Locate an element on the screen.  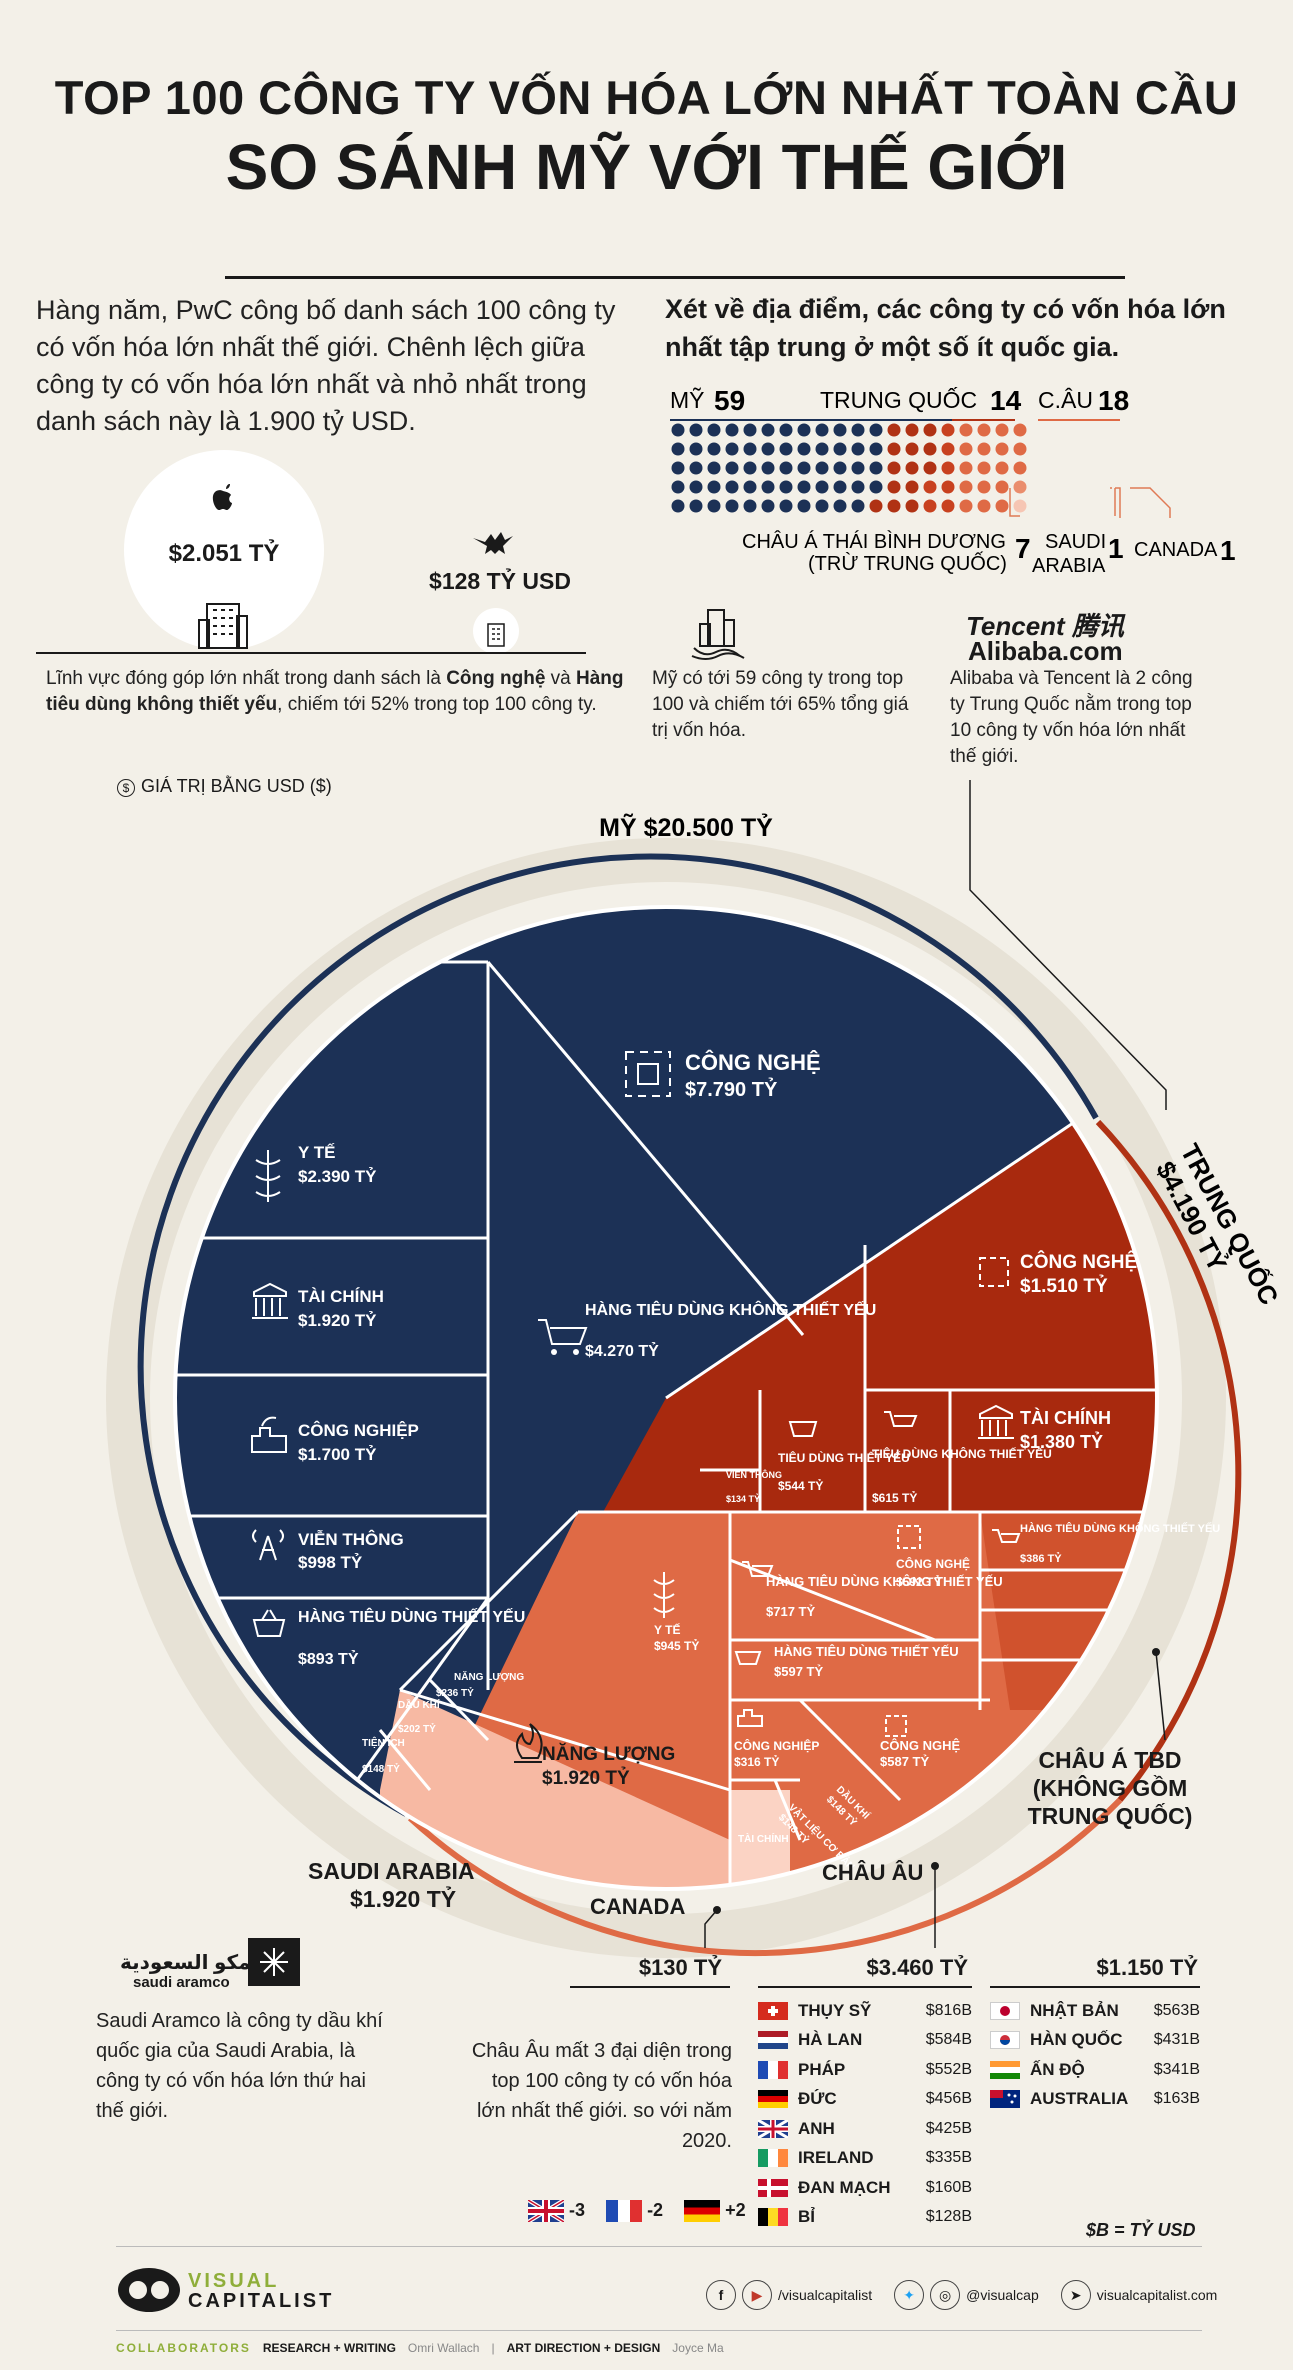
facebook-icon: f is located at coordinates (721, 2295).